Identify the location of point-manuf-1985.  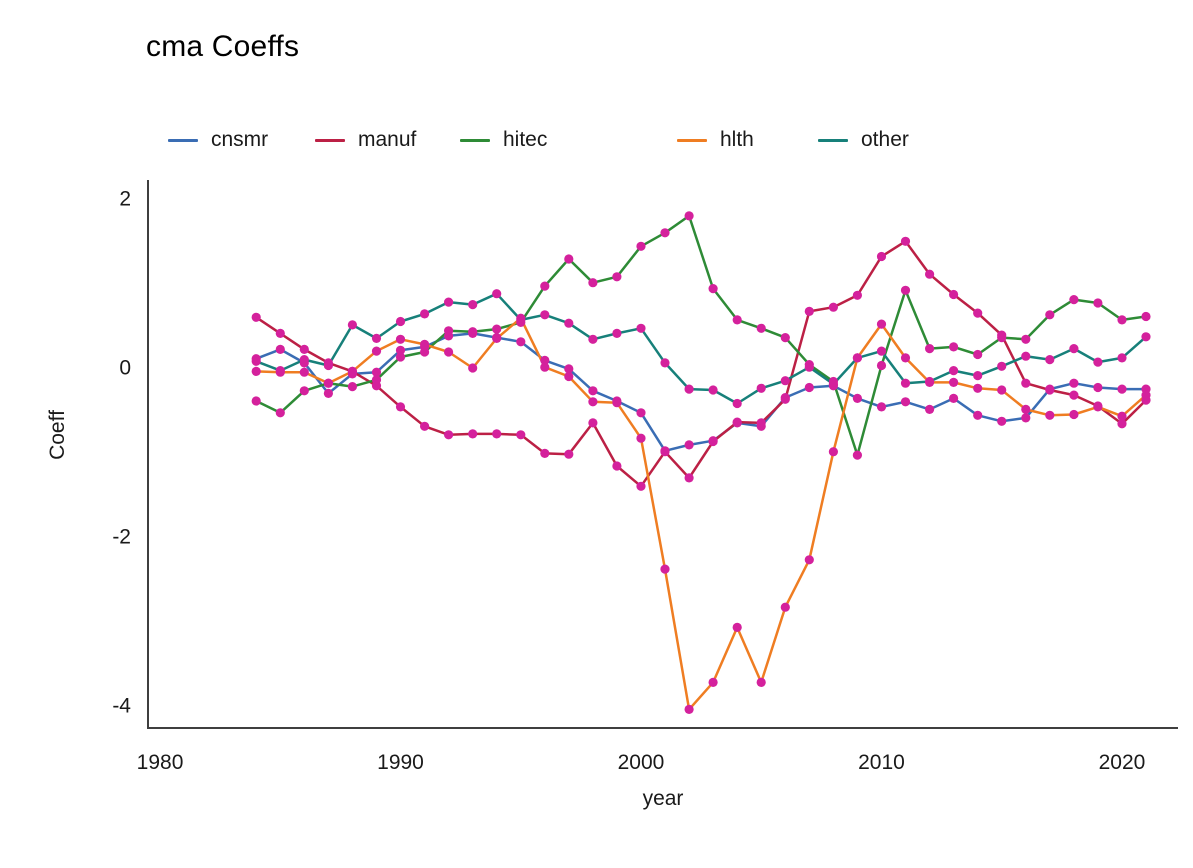
(280, 333).